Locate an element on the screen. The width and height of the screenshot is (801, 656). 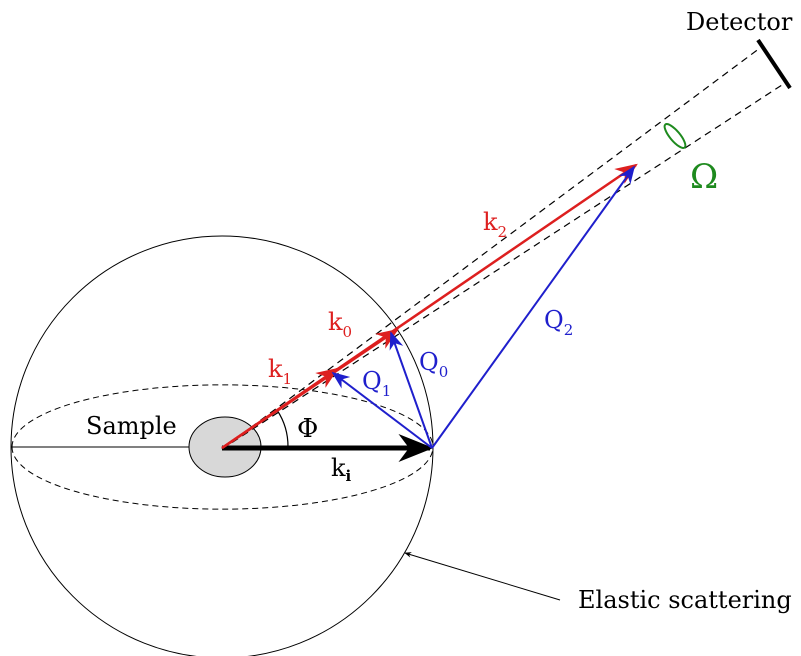
elastic-scattering-pointer is located at coordinates (482, 576).